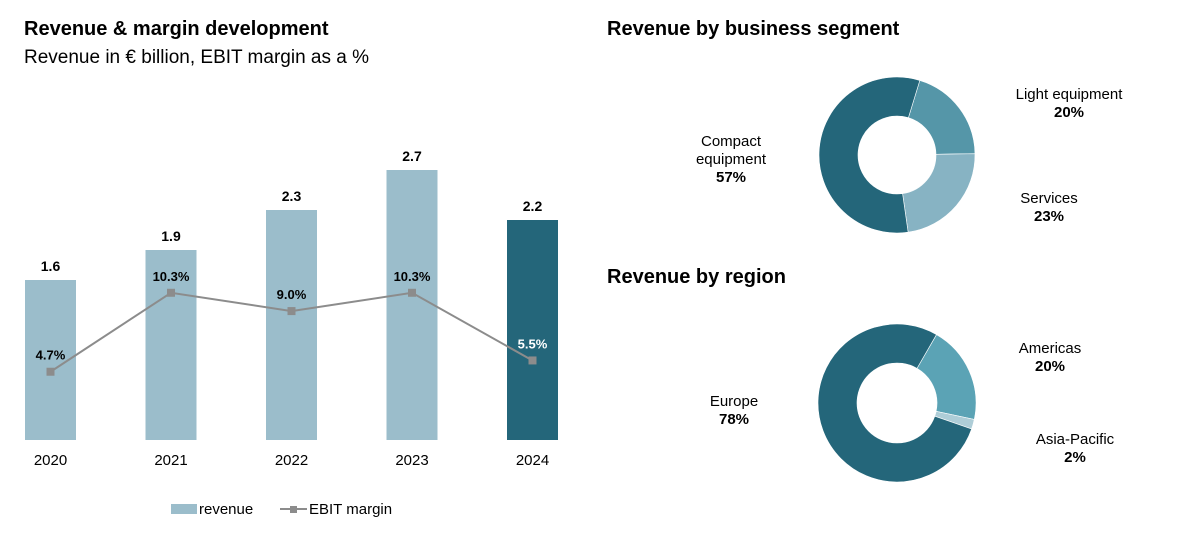  I want to click on revenue-bar-2021, so click(171, 345).